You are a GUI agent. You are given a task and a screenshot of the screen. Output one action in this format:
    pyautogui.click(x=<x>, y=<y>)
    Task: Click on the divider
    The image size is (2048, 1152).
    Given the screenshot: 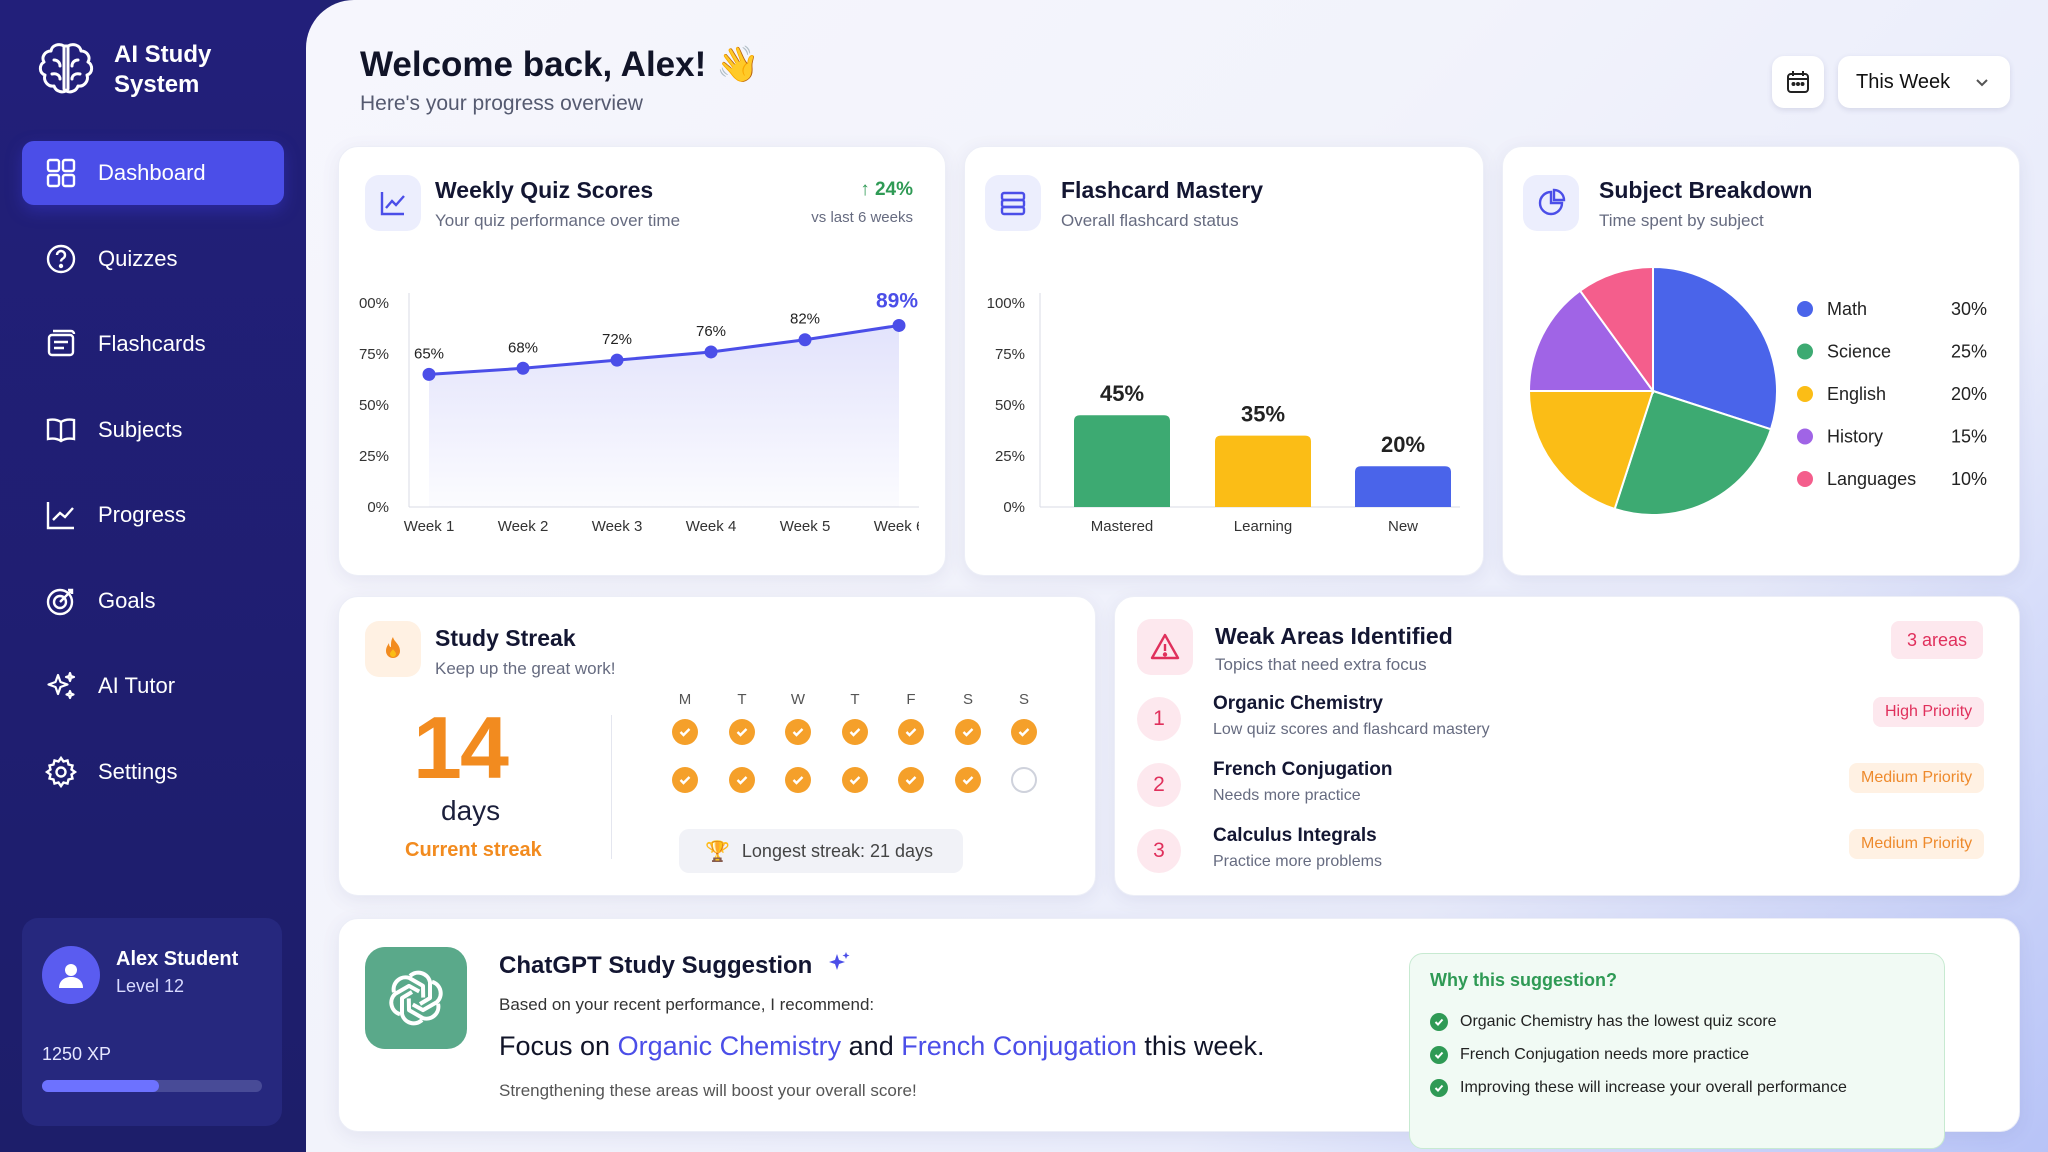 What is the action you would take?
    pyautogui.click(x=611, y=787)
    